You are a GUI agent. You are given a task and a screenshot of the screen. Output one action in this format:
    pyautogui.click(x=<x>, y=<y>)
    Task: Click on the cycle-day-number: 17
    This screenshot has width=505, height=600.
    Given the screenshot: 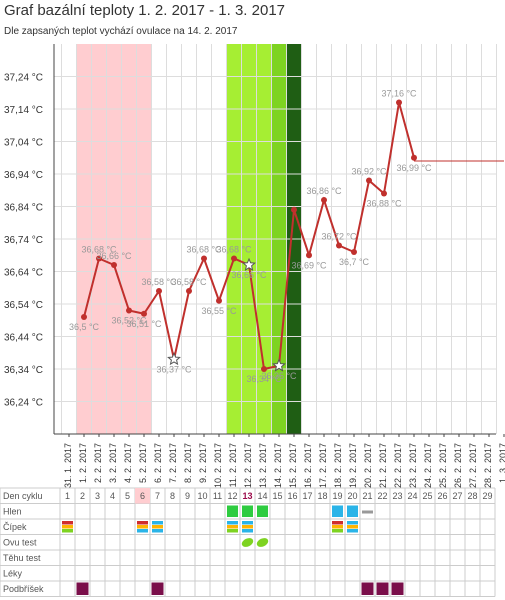 What is the action you would take?
    pyautogui.click(x=307, y=496)
    